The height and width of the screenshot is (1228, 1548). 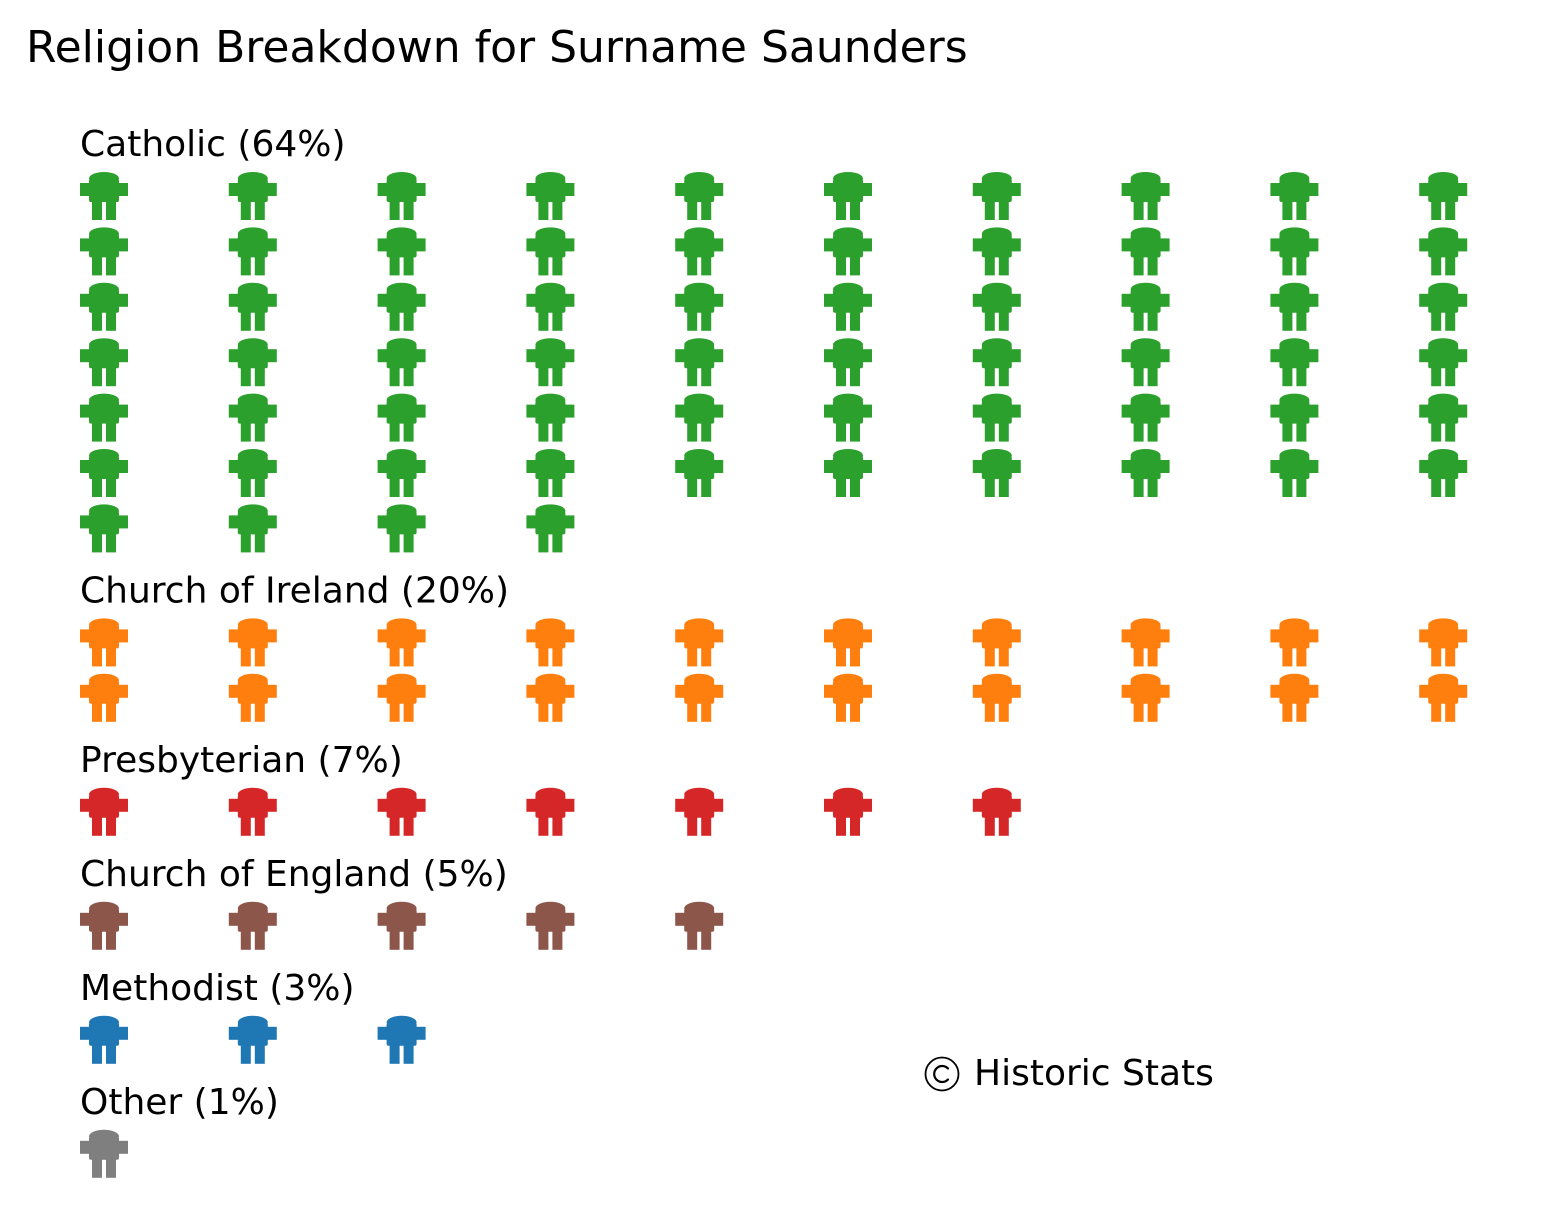 What do you see at coordinates (217, 988) in the screenshot?
I see `category-label: Methodist (3%)` at bounding box center [217, 988].